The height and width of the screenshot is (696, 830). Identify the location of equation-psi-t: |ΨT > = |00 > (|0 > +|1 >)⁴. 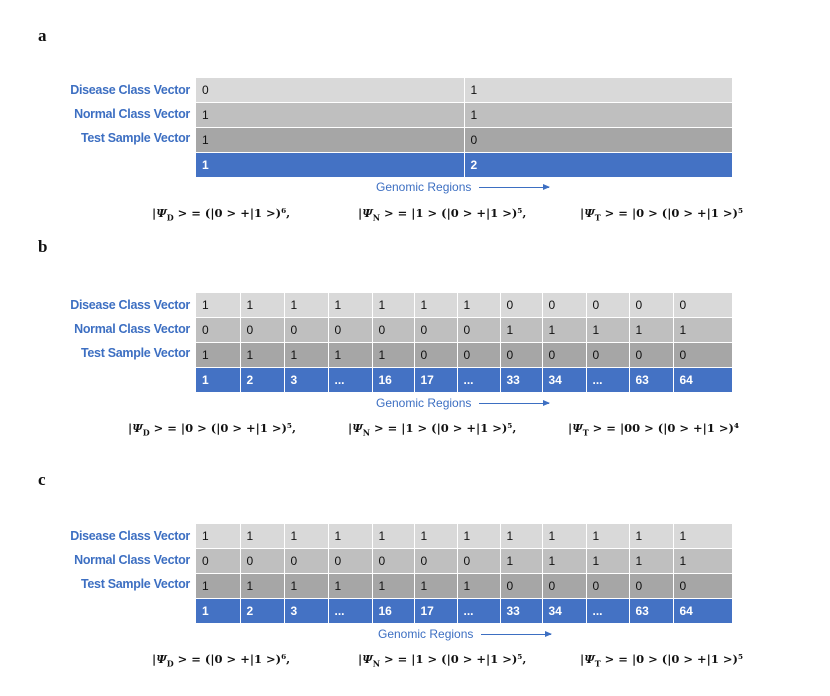
(653, 429).